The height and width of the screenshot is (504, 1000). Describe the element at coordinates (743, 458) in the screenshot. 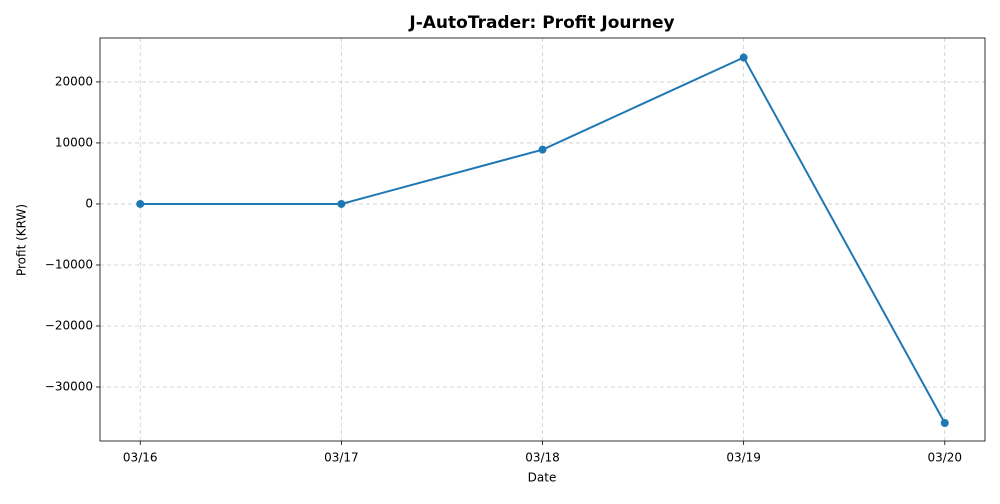

I see `x-tick-label: 03/19` at that location.